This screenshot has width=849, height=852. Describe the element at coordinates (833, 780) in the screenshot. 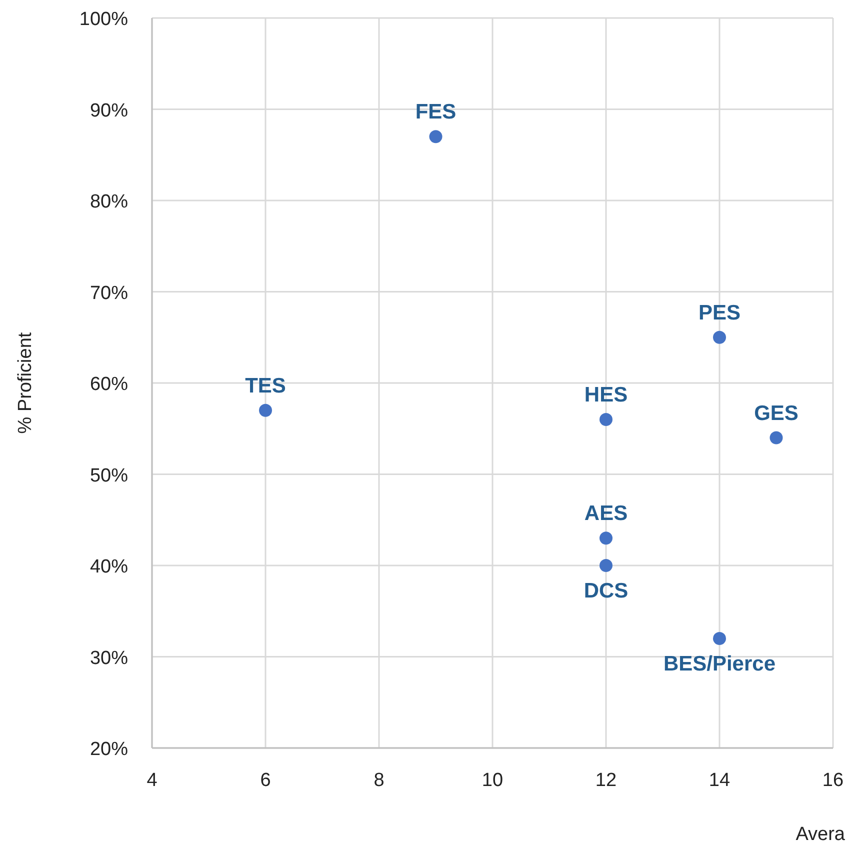

I see `x-tick-label: 16` at that location.